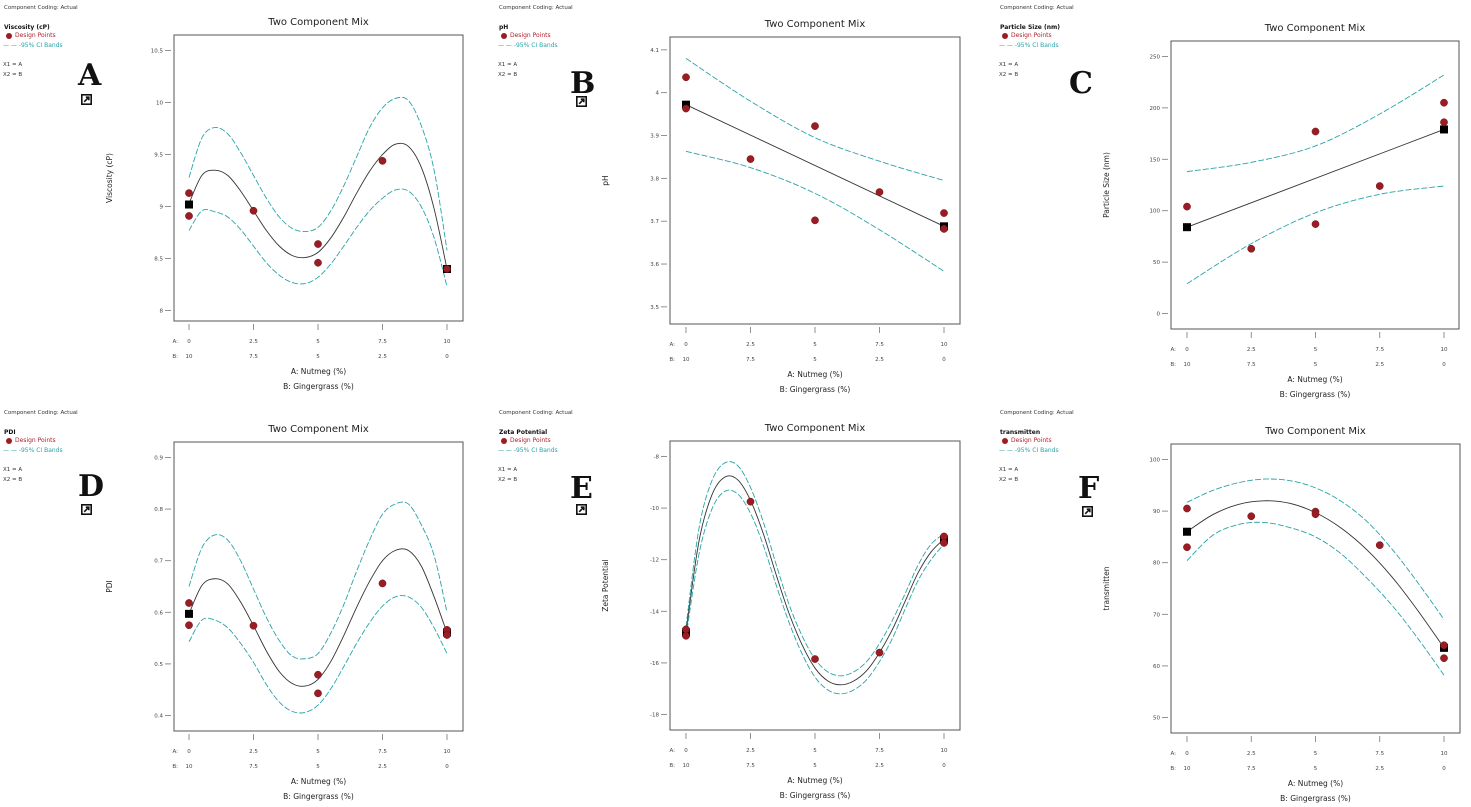 This screenshot has height=807, width=1471. Describe the element at coordinates (654, 308) in the screenshot. I see `y-tick-label: 3.5` at that location.